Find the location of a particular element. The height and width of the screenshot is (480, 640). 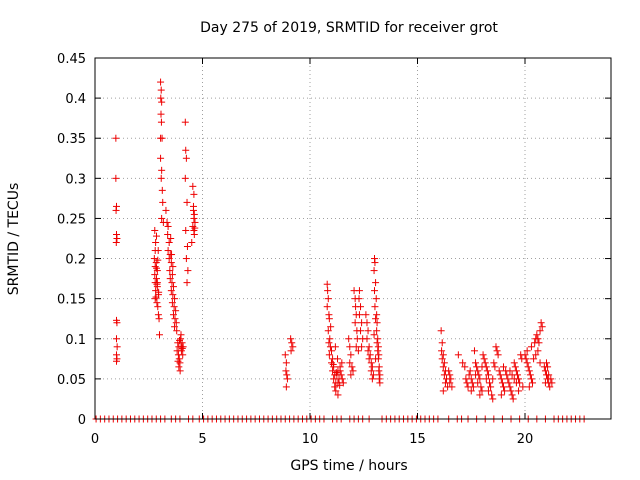

y-axis-label: SRMTID / TECUs is located at coordinates (14, 239).